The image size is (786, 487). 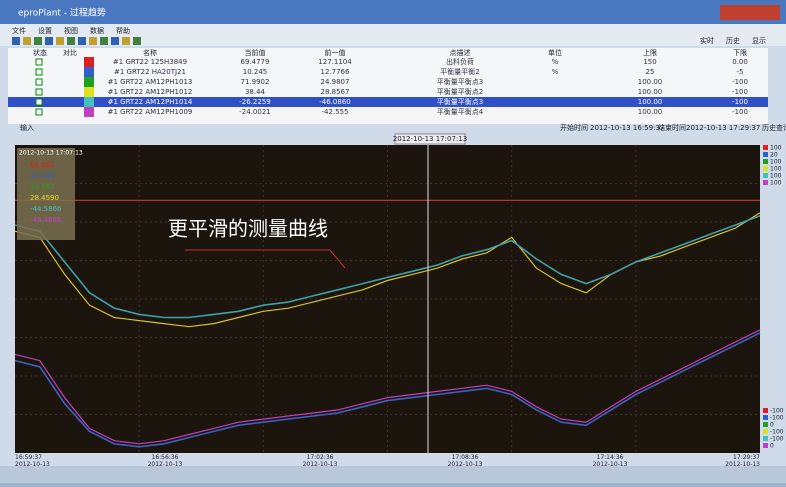 I want to click on legend-value: -44.5866, so click(x=46, y=209).